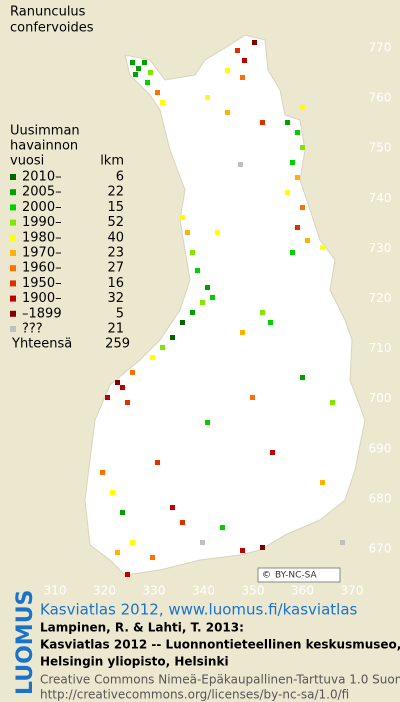 The image size is (400, 702). What do you see at coordinates (115, 283) in the screenshot?
I see `legend-count: 16` at bounding box center [115, 283].